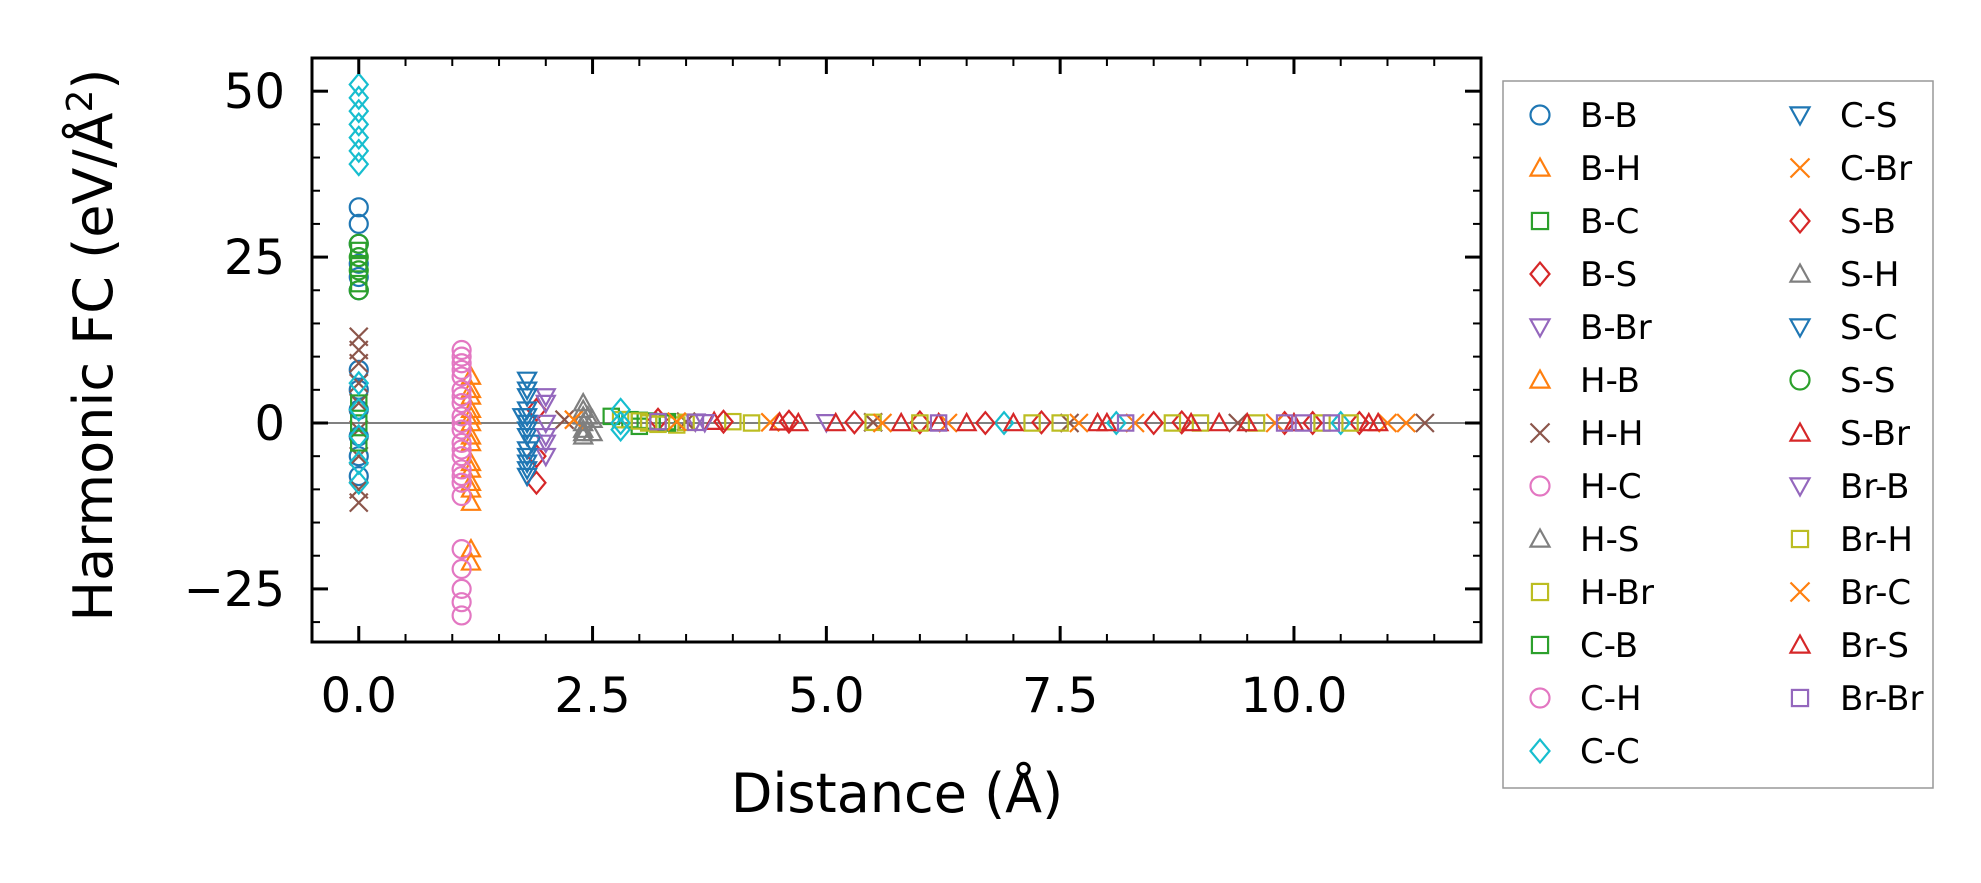  What do you see at coordinates (1586, 434) in the screenshot?
I see `legend-item-h-h: H-H` at bounding box center [1586, 434].